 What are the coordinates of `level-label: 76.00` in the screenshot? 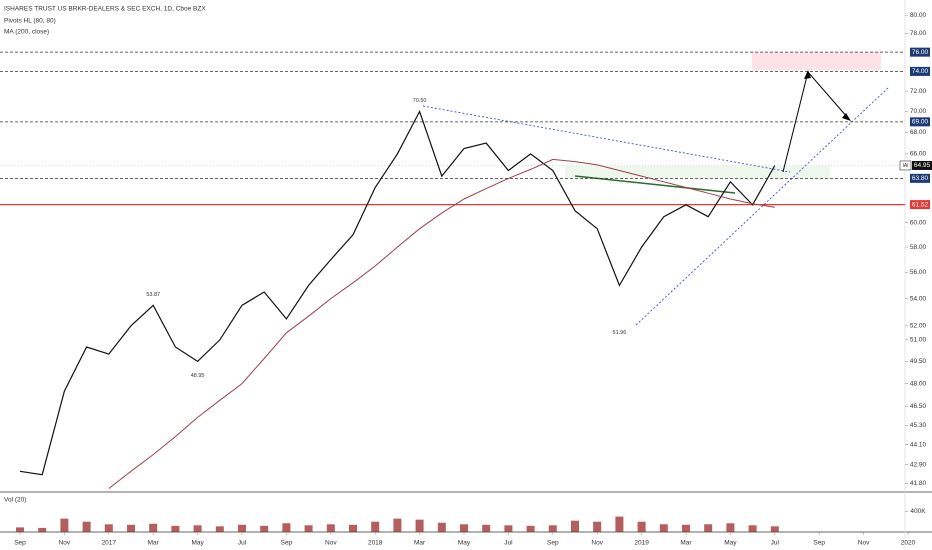 It's located at (920, 52).